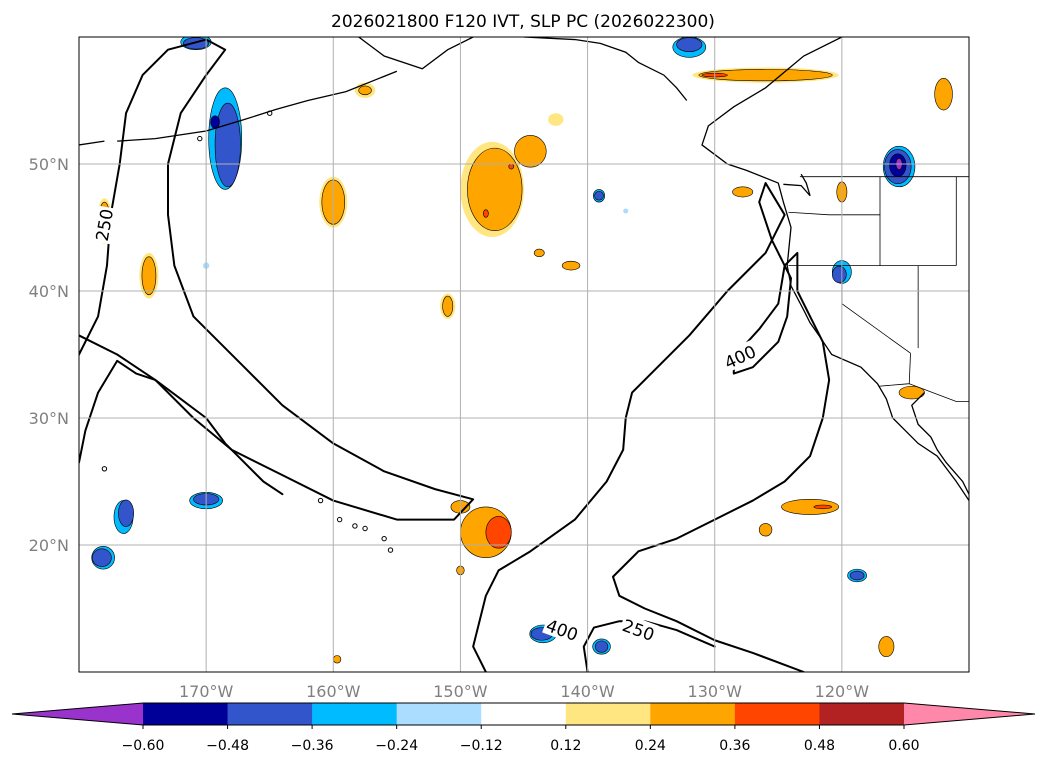 The width and height of the screenshot is (1047, 765). I want to click on chart-title: 2026021800 F120 IVT, SLP PC (2026022300), so click(523, 22).